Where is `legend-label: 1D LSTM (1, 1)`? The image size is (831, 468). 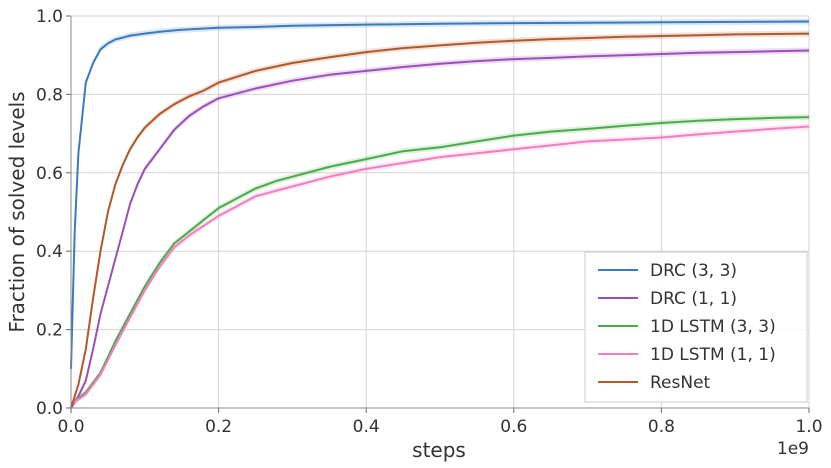
legend-label: 1D LSTM (1, 1) is located at coordinates (713, 355).